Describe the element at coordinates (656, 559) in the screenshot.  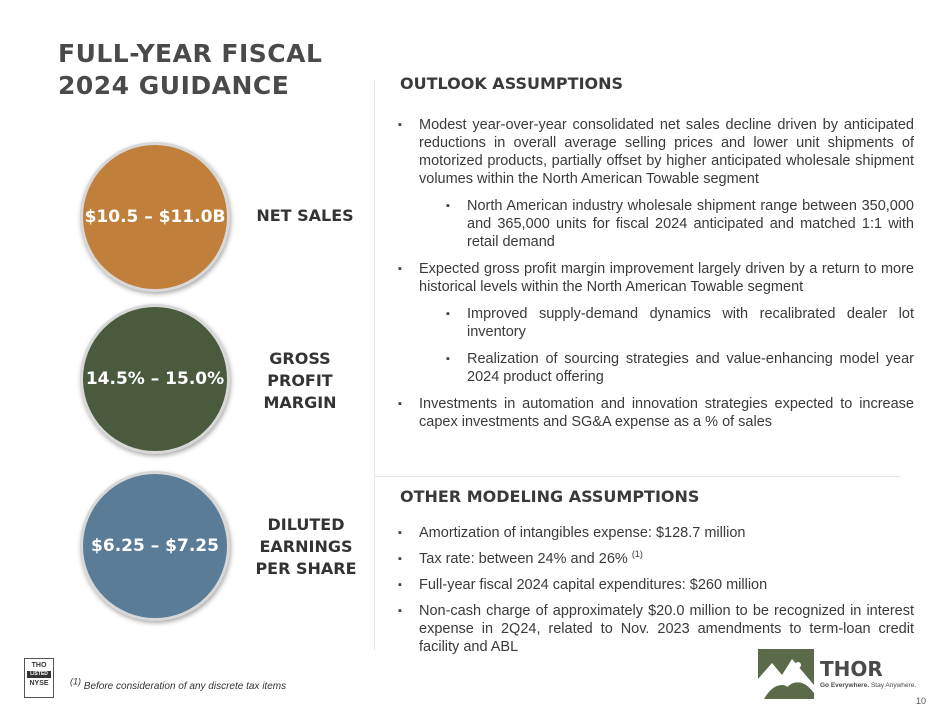
I see `list-item: ▪ Tax rate: between 24% and 26% (1)` at that location.